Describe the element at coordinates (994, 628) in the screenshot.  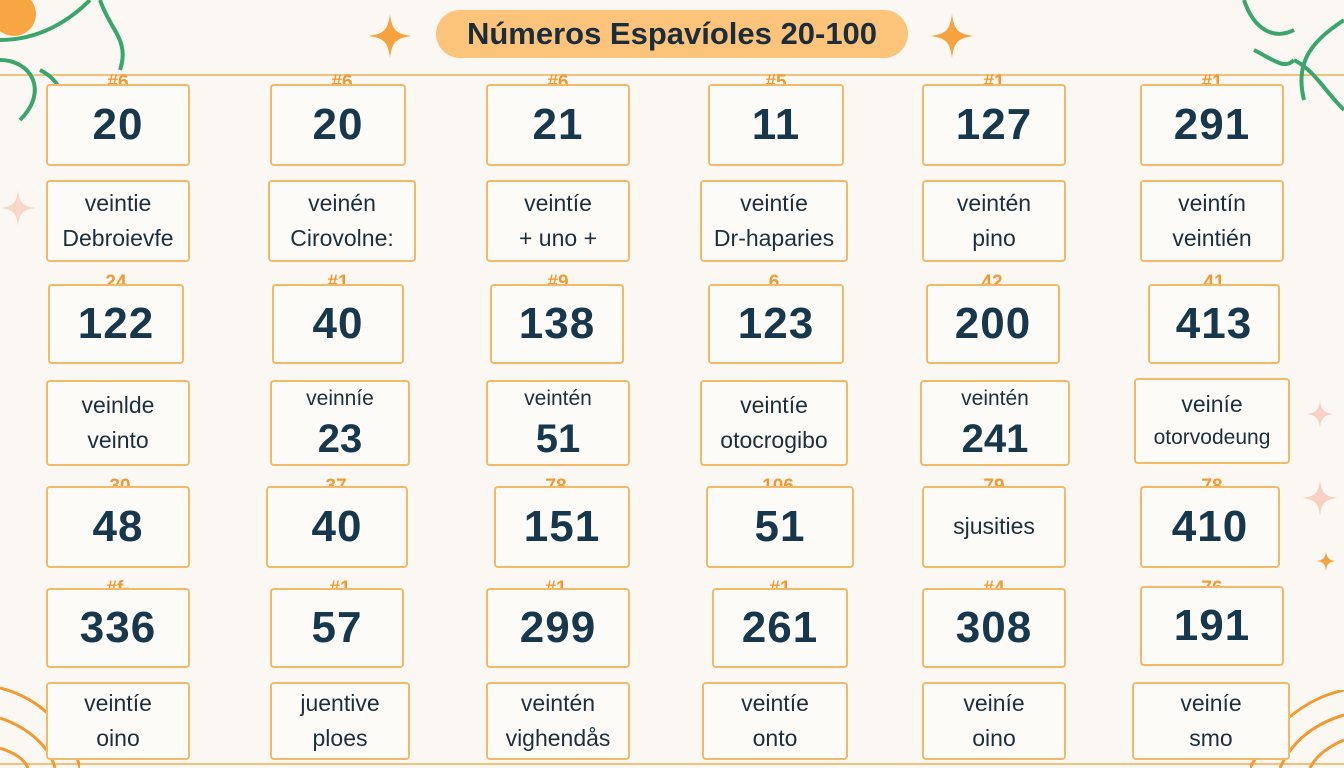
I see `number-card: 308` at that location.